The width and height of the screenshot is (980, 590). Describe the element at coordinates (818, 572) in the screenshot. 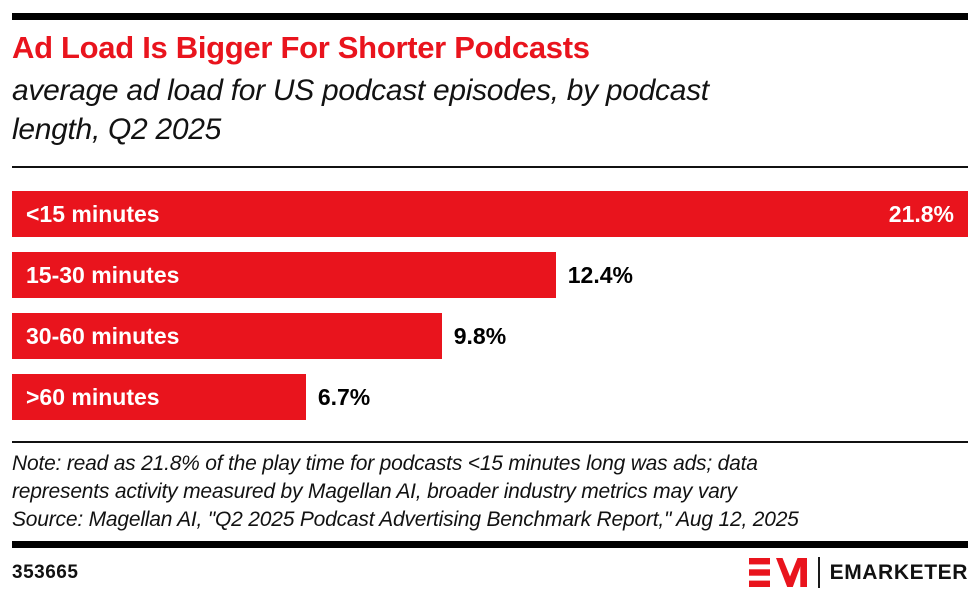

I see `logo-divider` at that location.